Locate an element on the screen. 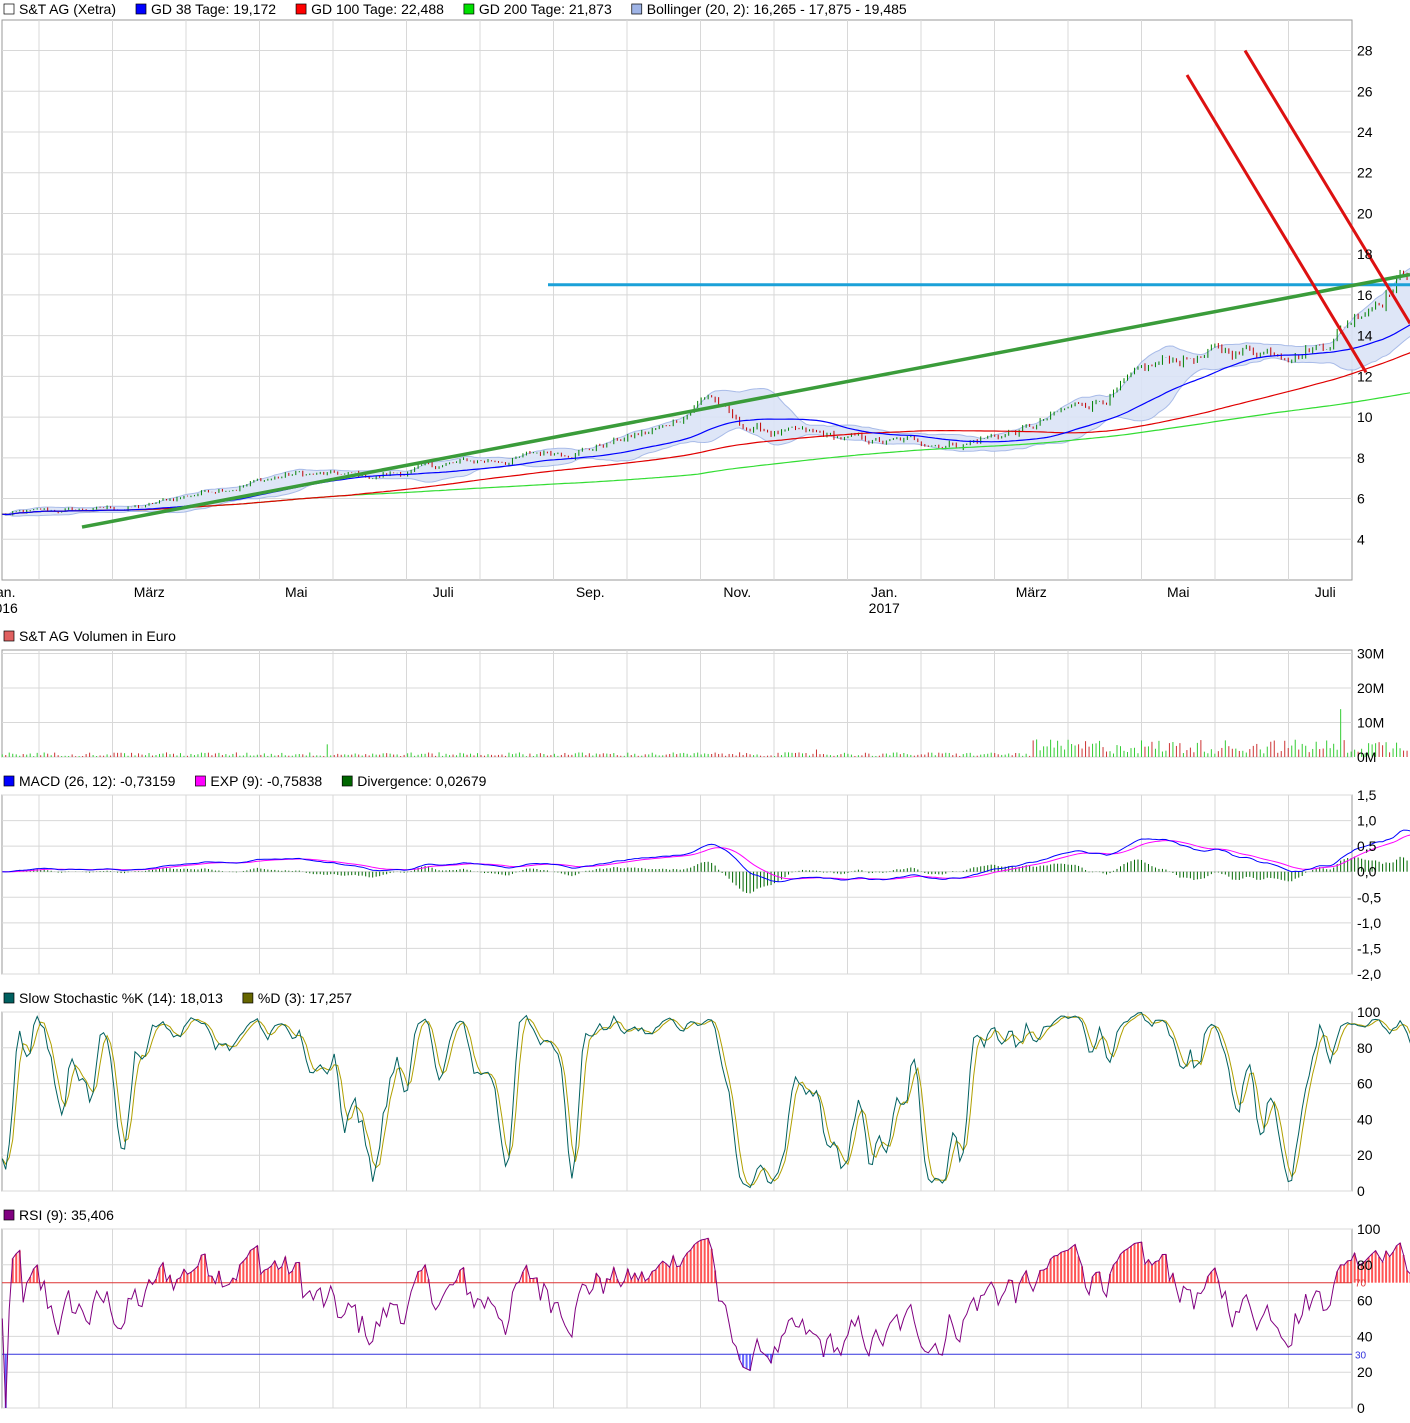  rsi-legend-swatch is located at coordinates (9, 1215).